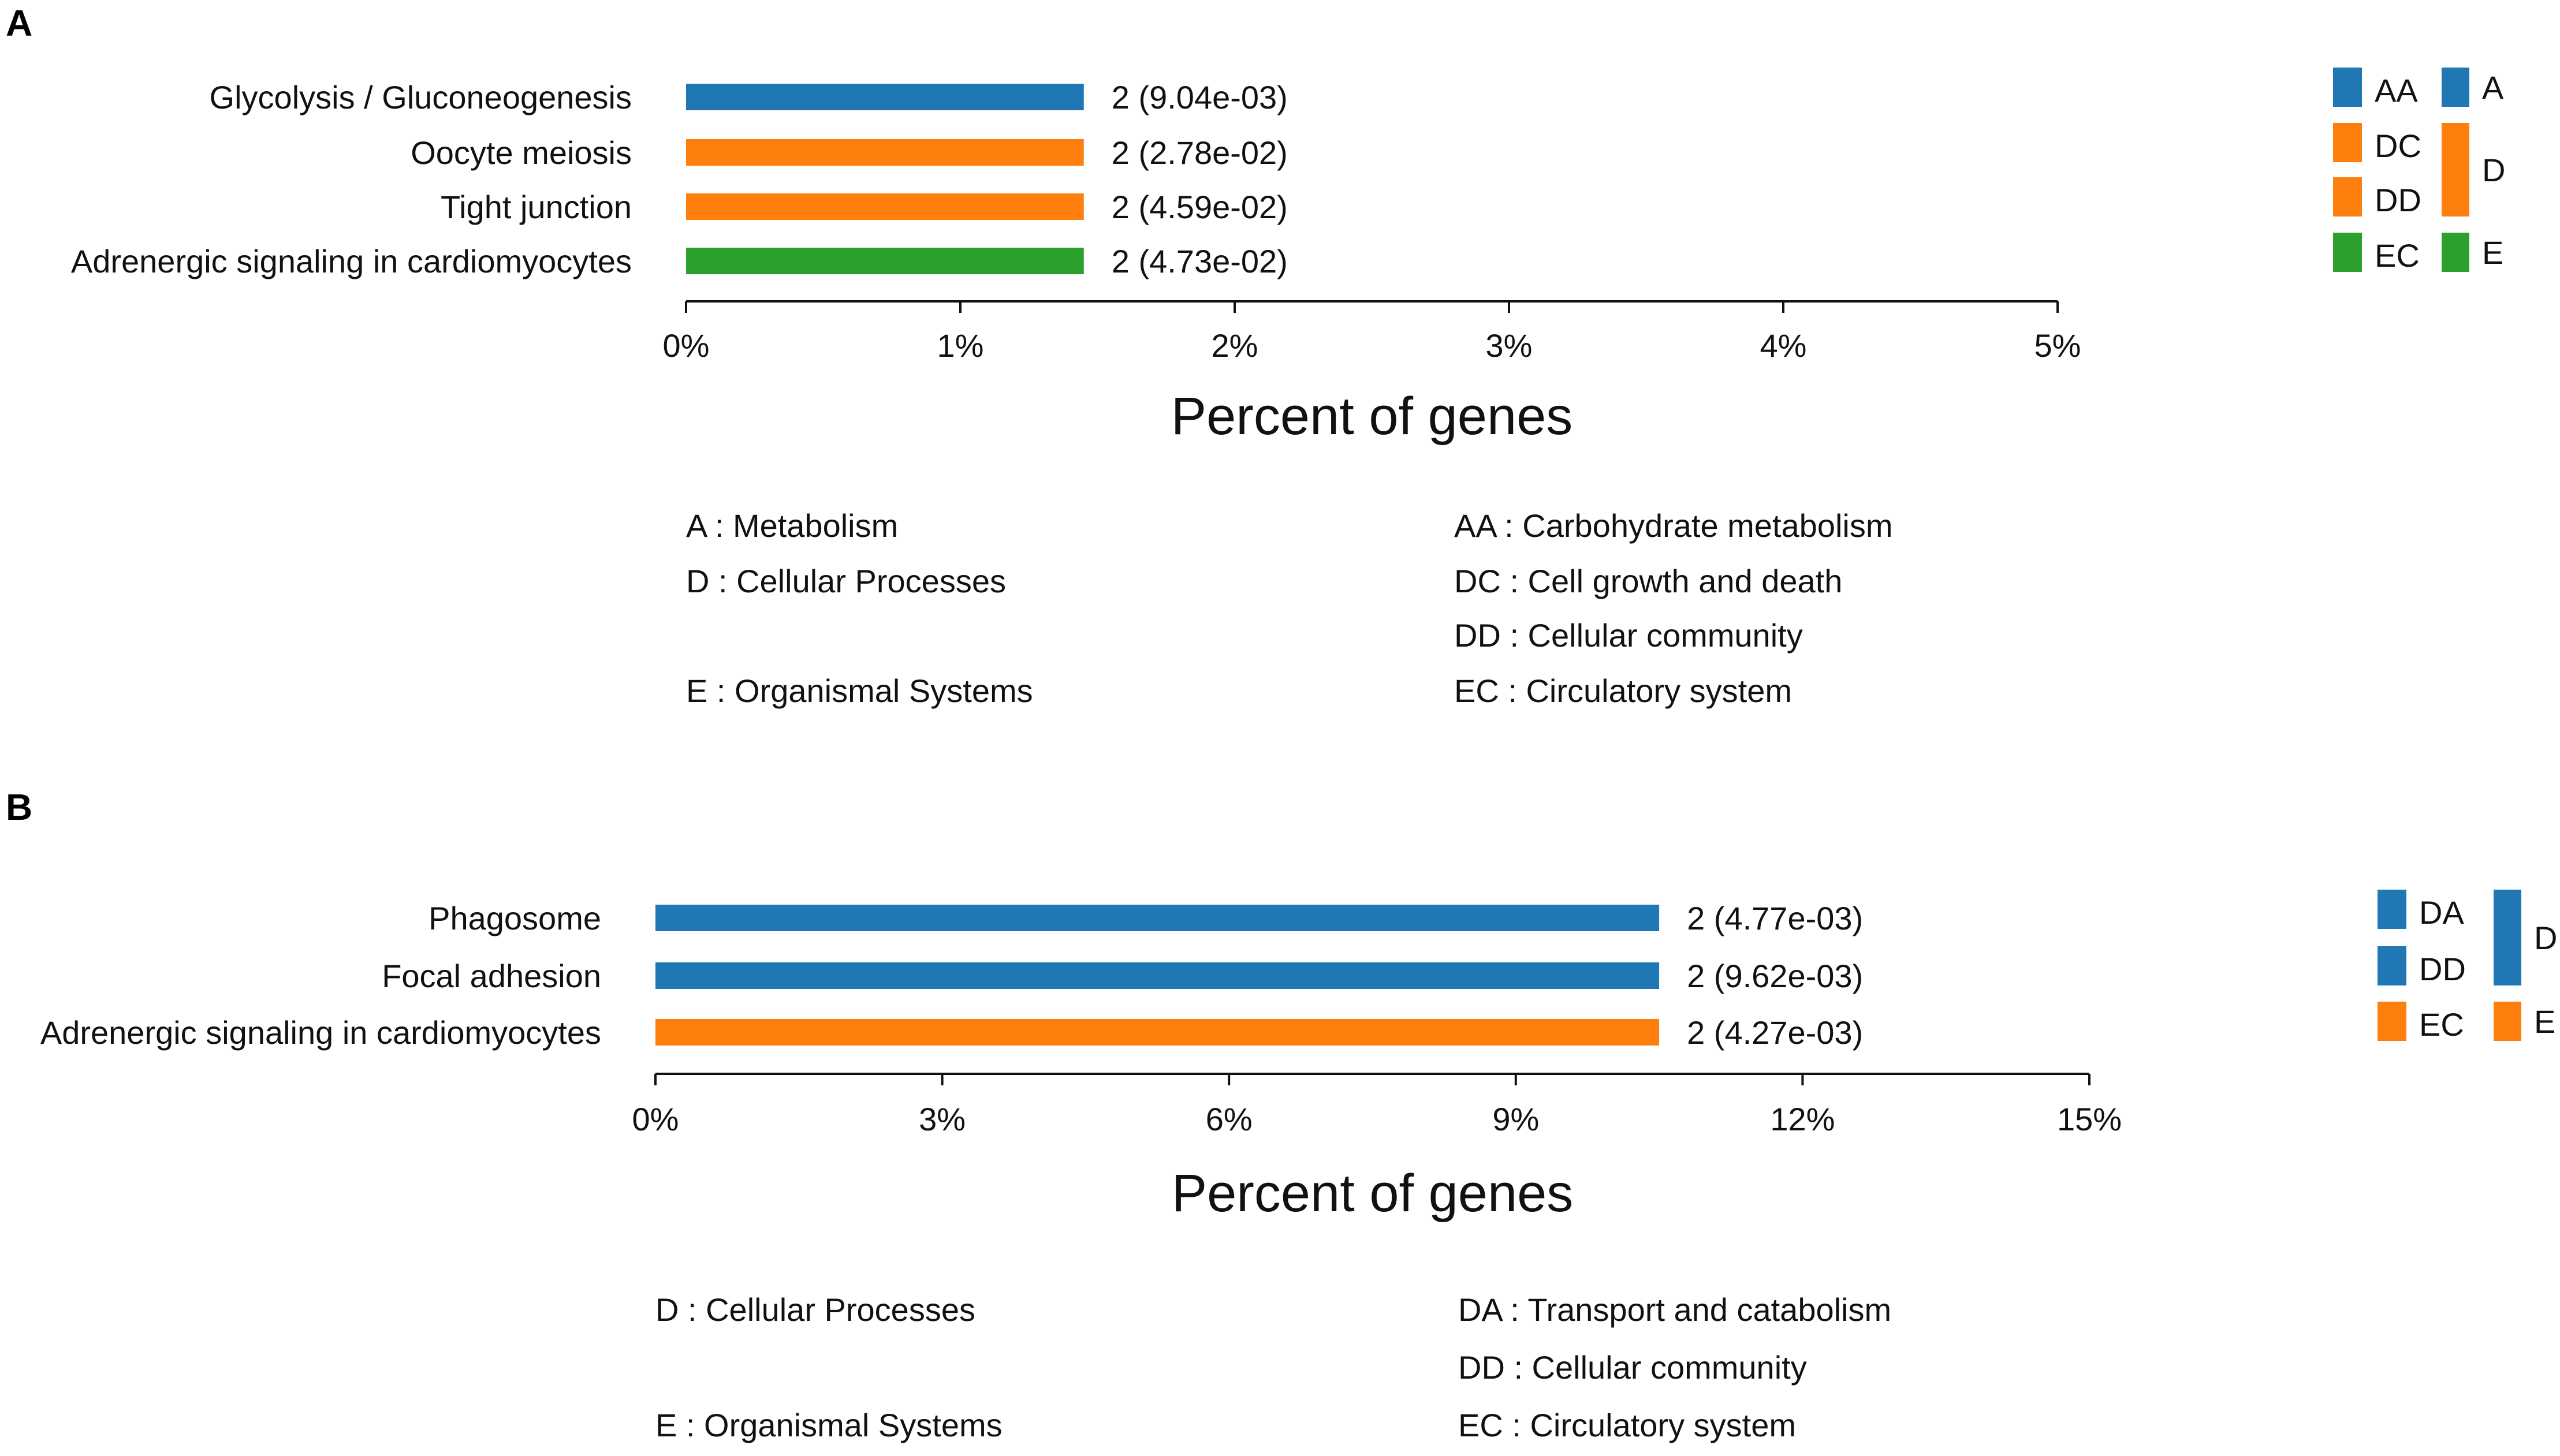 This screenshot has width=2560, height=1456. What do you see at coordinates (1775, 918) in the screenshot?
I see `bar-value-label: 2 (4.77e-03)` at bounding box center [1775, 918].